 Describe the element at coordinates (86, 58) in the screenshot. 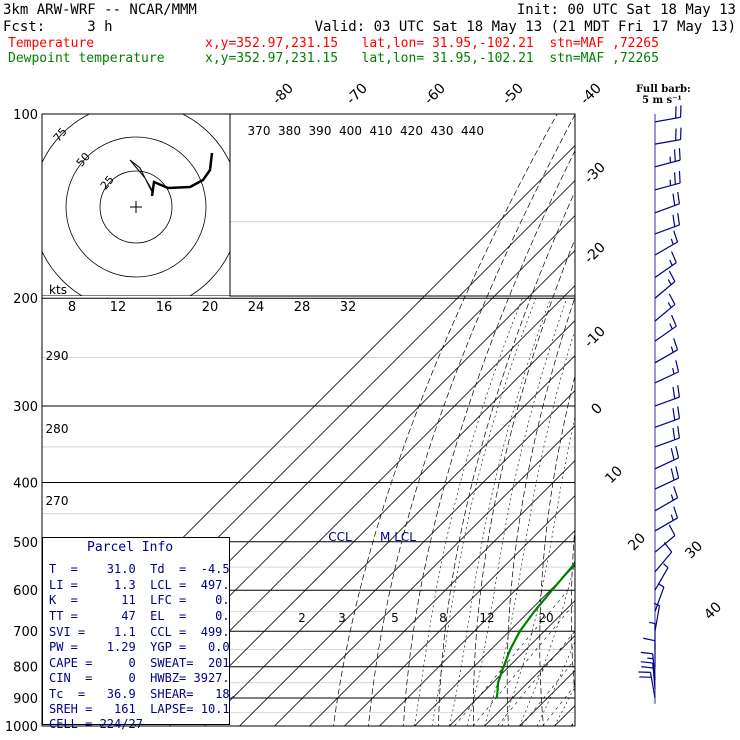

I see `dewpoint-legend: Dewpoint temperature` at that location.